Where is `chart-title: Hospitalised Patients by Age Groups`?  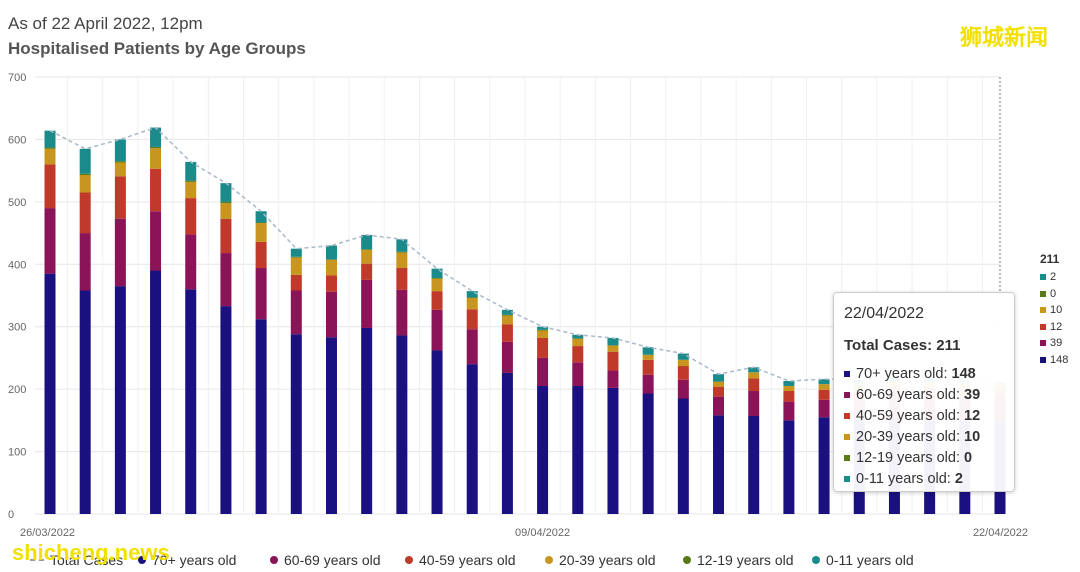
chart-title: Hospitalised Patients by Age Groups is located at coordinates (157, 48).